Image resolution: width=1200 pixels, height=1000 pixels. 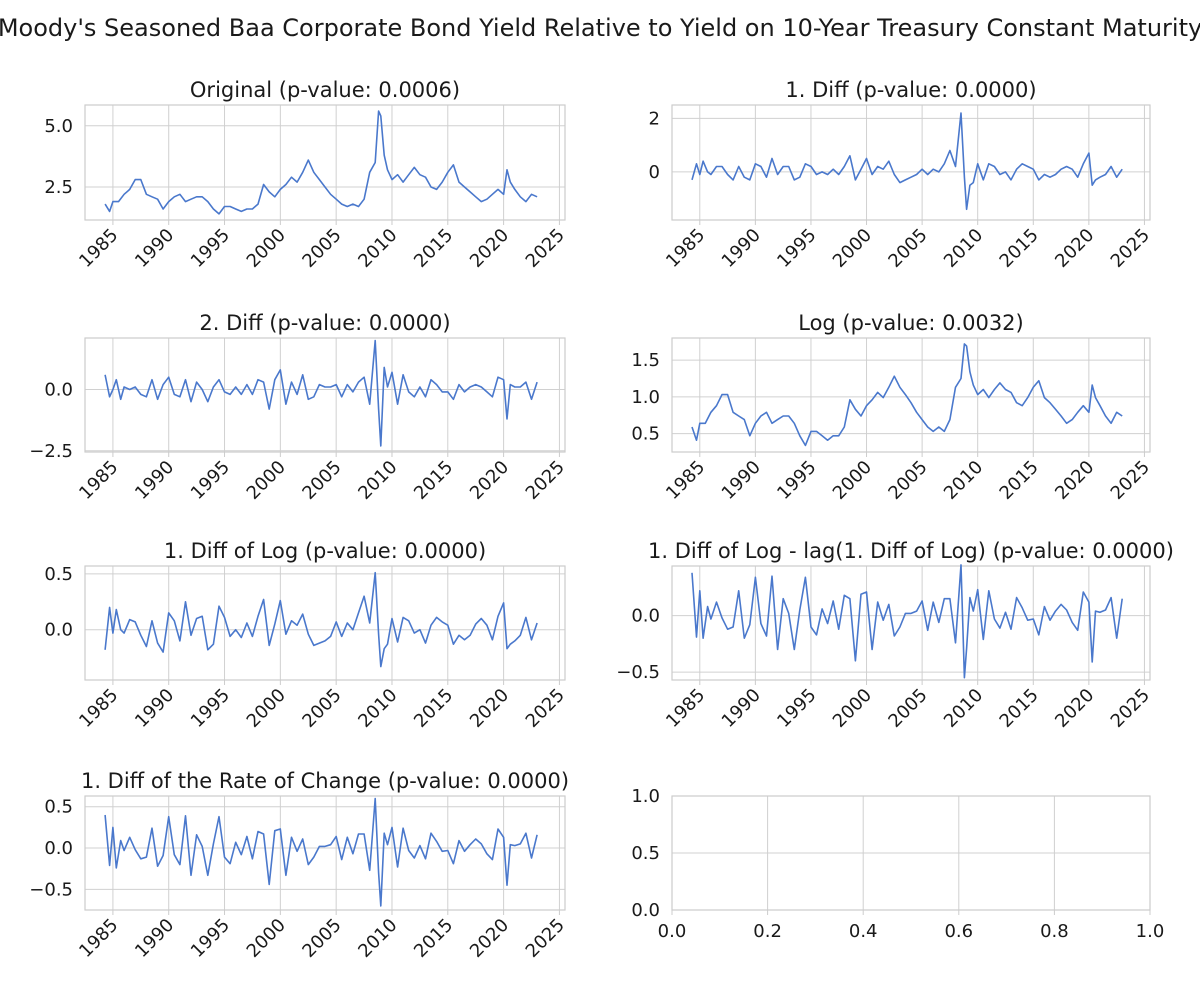 I want to click on subplot-title: Log (p-value: 0.0032), so click(x=911, y=323).